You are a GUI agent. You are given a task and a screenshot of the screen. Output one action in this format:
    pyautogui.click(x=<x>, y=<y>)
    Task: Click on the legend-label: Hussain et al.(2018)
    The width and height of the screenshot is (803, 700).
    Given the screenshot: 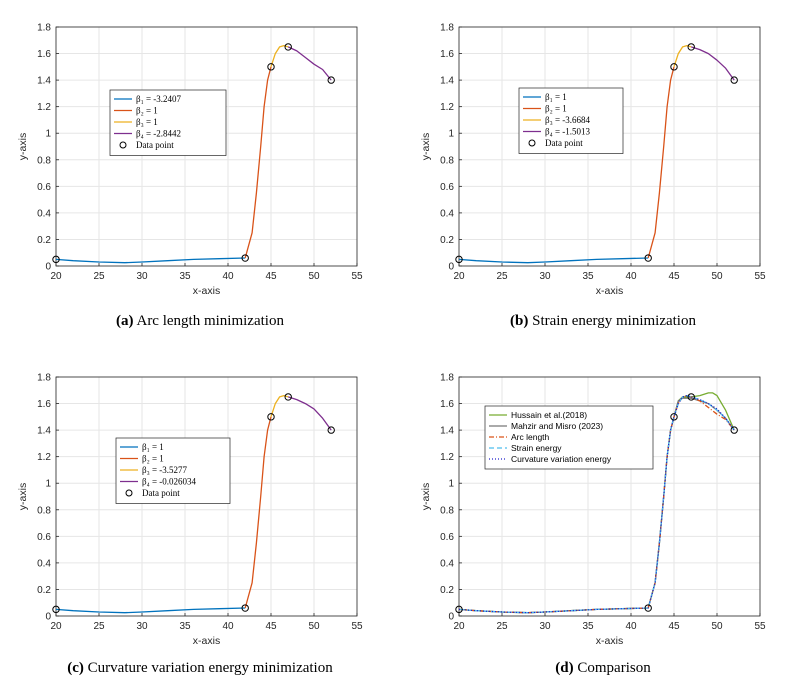 What is the action you would take?
    pyautogui.click(x=549, y=415)
    